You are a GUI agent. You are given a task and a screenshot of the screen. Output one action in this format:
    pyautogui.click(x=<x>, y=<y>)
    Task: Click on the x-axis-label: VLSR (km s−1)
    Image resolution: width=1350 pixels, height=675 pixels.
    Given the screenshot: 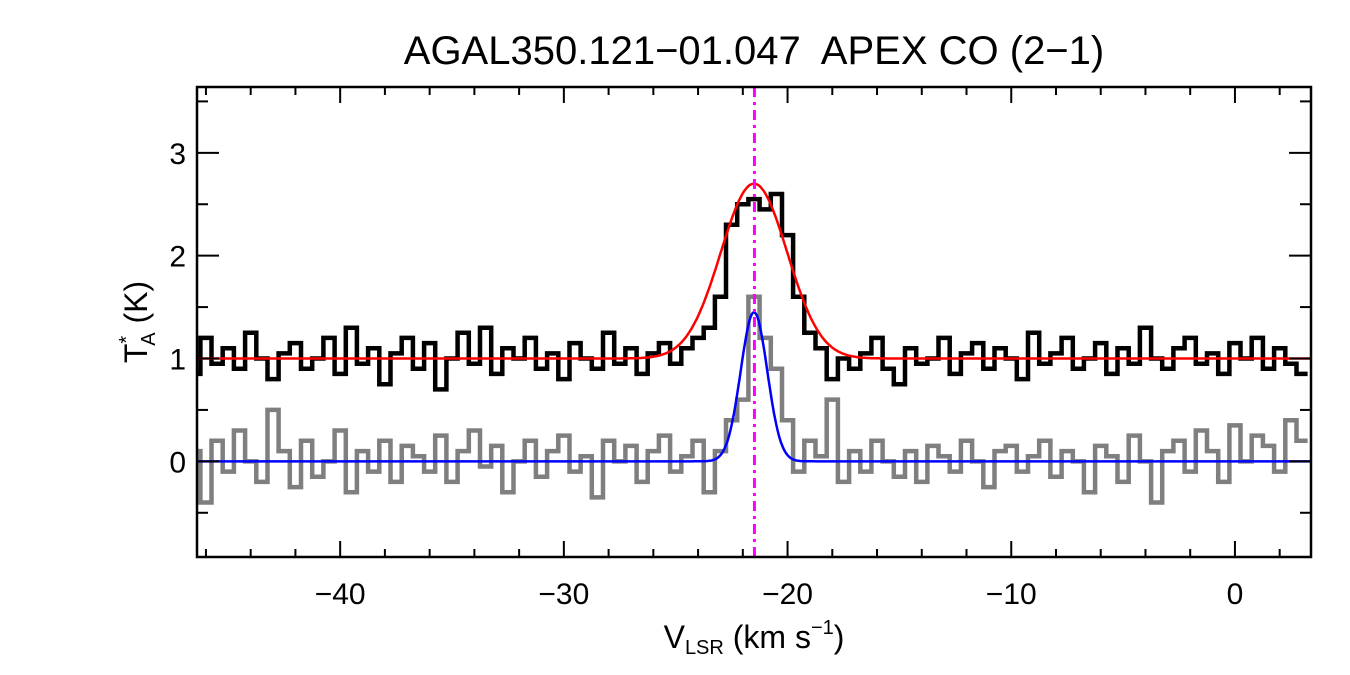 What is the action you would take?
    pyautogui.click(x=754, y=638)
    